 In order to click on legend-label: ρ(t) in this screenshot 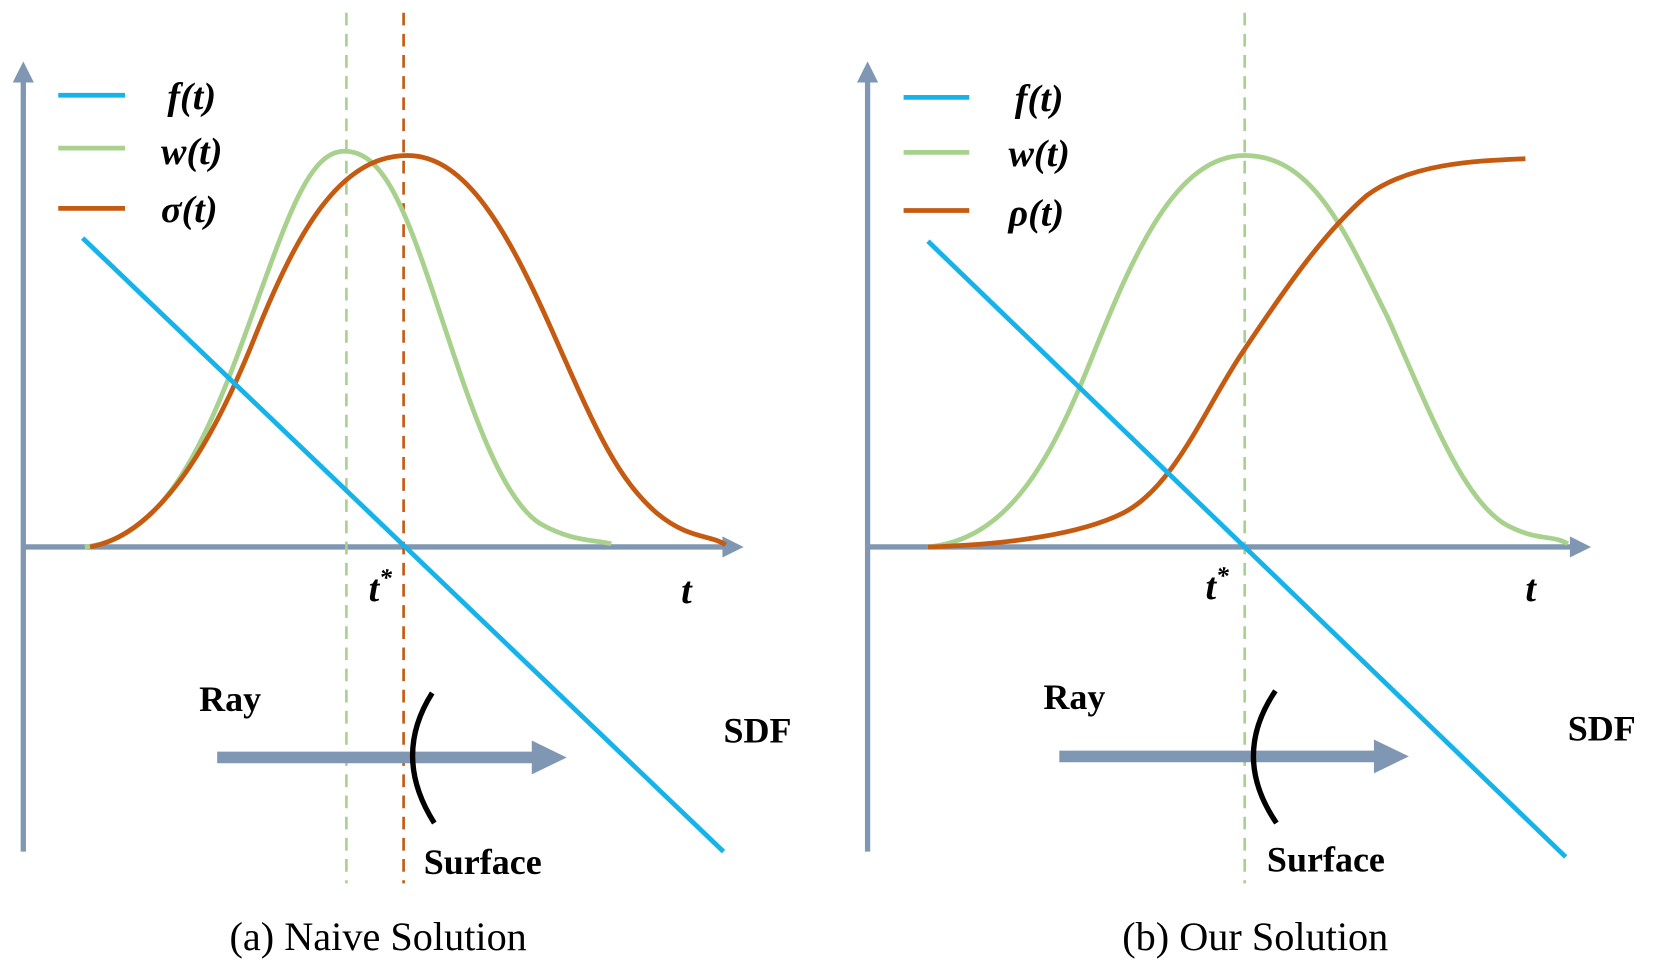, I will do `click(1035, 213)`.